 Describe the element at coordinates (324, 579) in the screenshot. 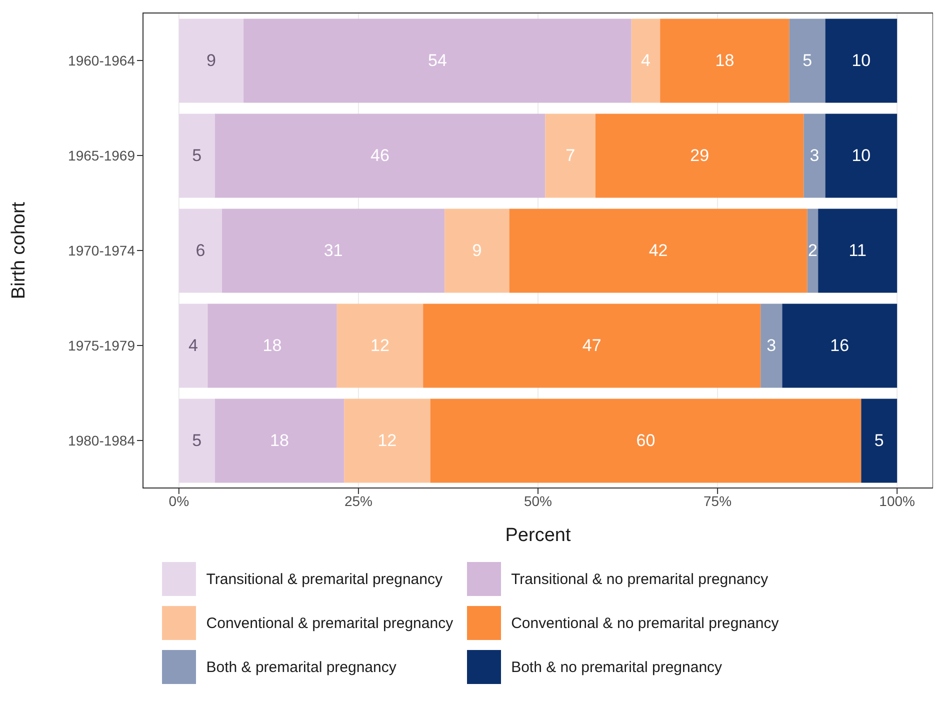

I see `legend-label: Transitional & premarital pregnancy` at that location.